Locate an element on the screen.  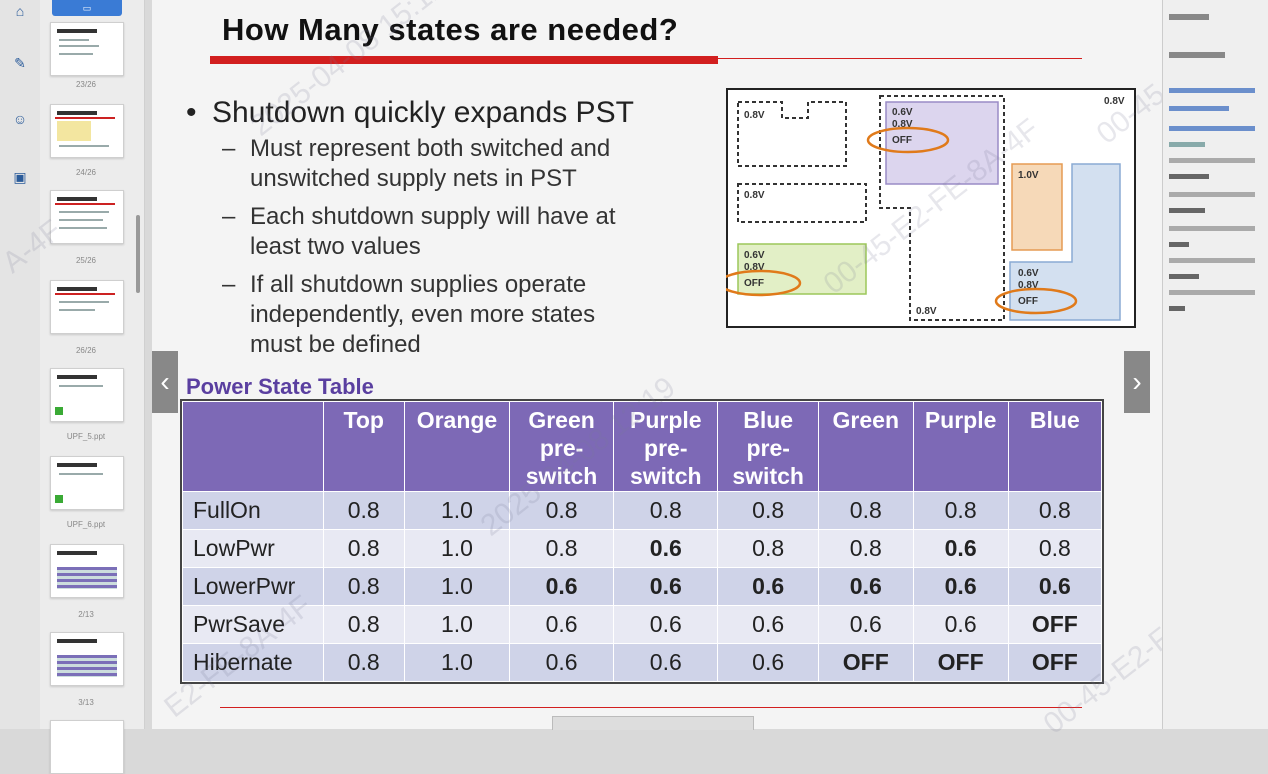
slide-title: How Many states are needed? is located at coordinates (450, 29).